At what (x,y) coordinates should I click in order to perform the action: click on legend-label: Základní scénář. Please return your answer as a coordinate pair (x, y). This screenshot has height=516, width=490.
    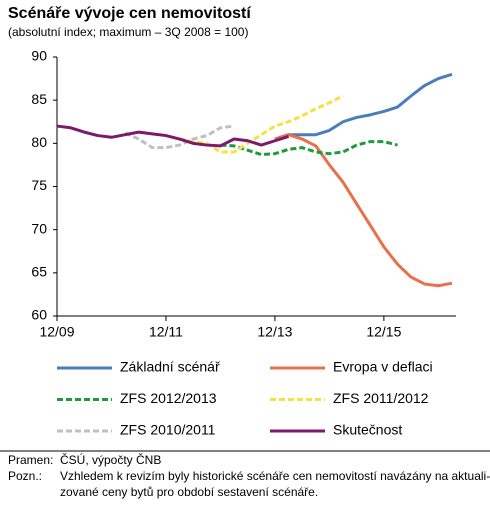
    Looking at the image, I should click on (170, 367).